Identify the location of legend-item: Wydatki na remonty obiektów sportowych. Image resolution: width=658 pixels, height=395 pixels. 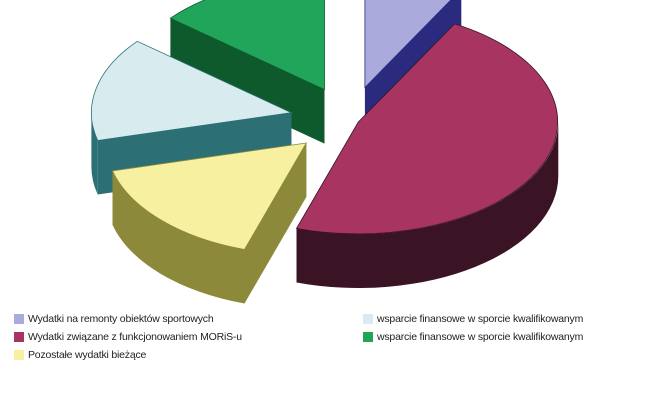
(114, 319).